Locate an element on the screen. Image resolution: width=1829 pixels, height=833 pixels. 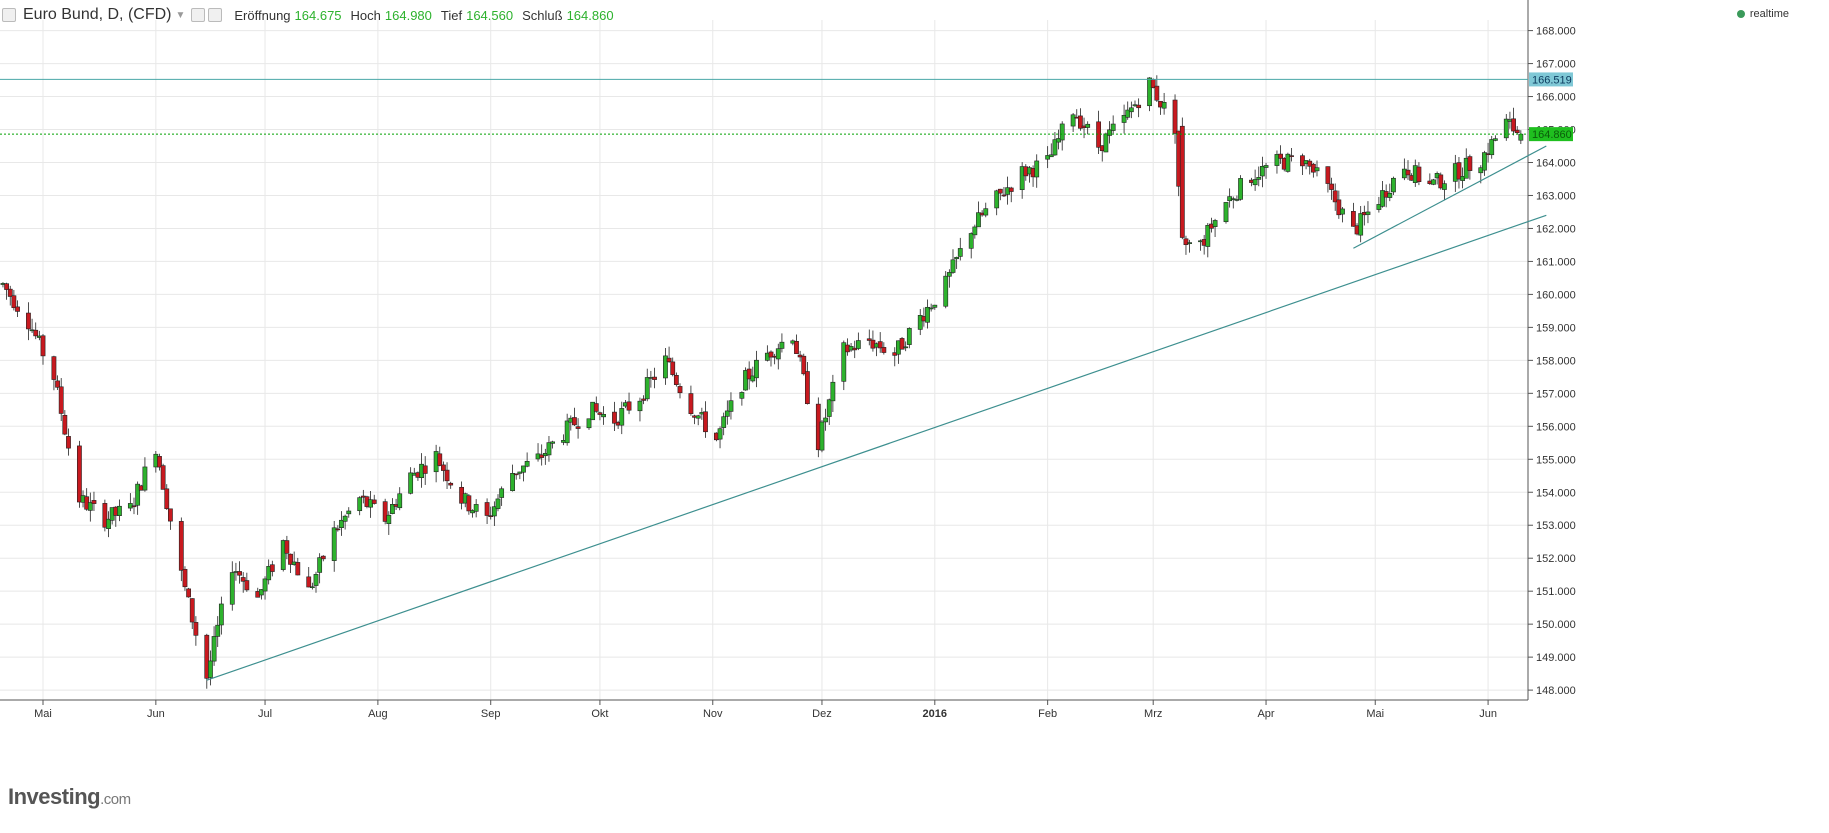
open-value: 164.675 is located at coordinates (318, 15).